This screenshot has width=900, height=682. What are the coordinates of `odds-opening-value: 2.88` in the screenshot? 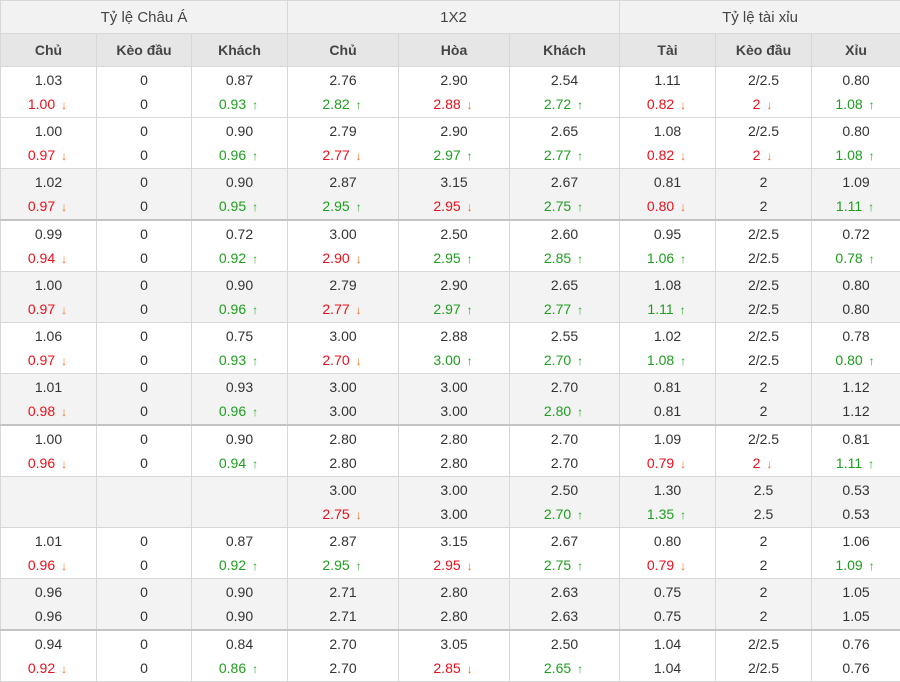 It's located at (454, 336).